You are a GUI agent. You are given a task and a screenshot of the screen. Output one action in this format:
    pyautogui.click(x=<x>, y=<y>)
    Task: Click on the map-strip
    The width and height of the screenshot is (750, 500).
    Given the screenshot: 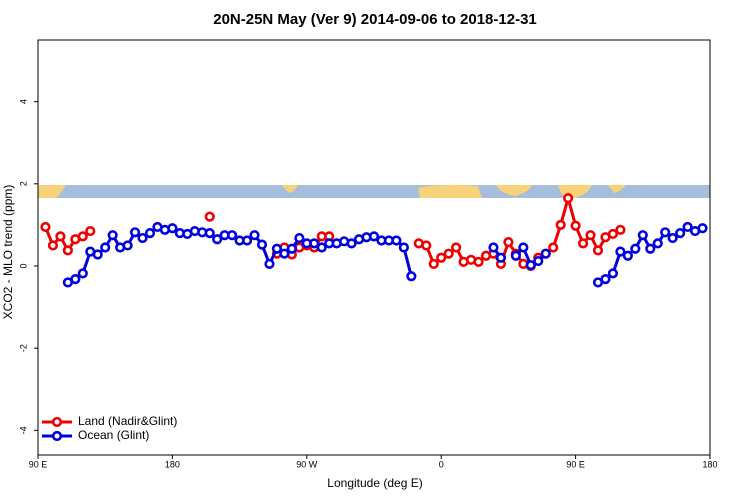 What is the action you would take?
    pyautogui.click(x=374, y=191)
    